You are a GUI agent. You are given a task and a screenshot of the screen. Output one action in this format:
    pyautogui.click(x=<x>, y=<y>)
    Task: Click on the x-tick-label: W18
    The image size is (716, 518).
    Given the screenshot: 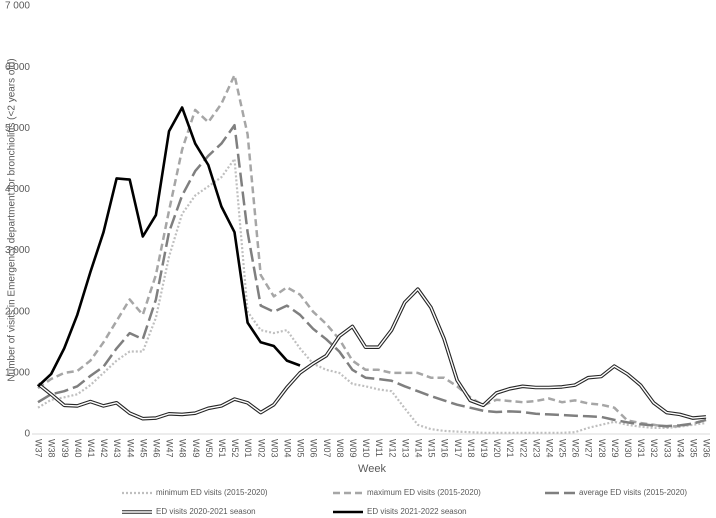 What is the action you would take?
    pyautogui.click(x=471, y=448)
    